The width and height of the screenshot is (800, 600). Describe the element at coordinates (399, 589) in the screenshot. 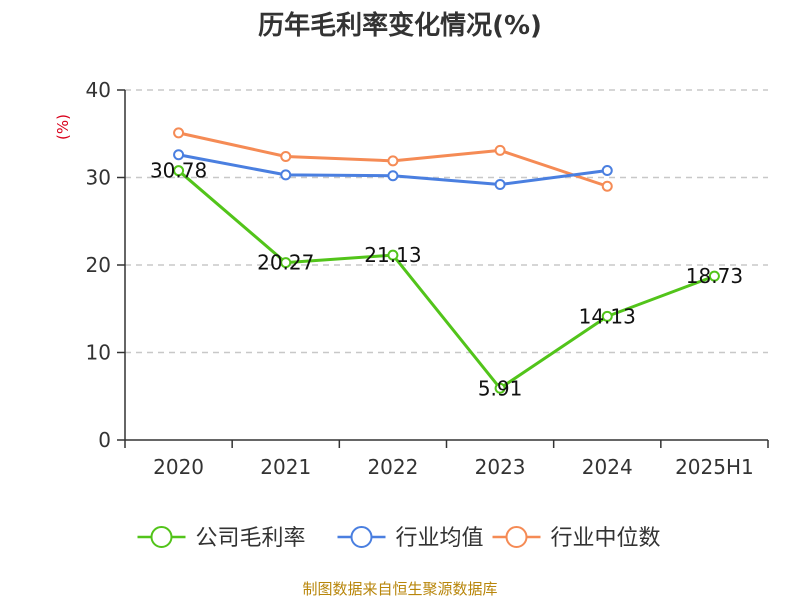

I see `source-note: 制图数据来自恒生聚源数据库` at that location.